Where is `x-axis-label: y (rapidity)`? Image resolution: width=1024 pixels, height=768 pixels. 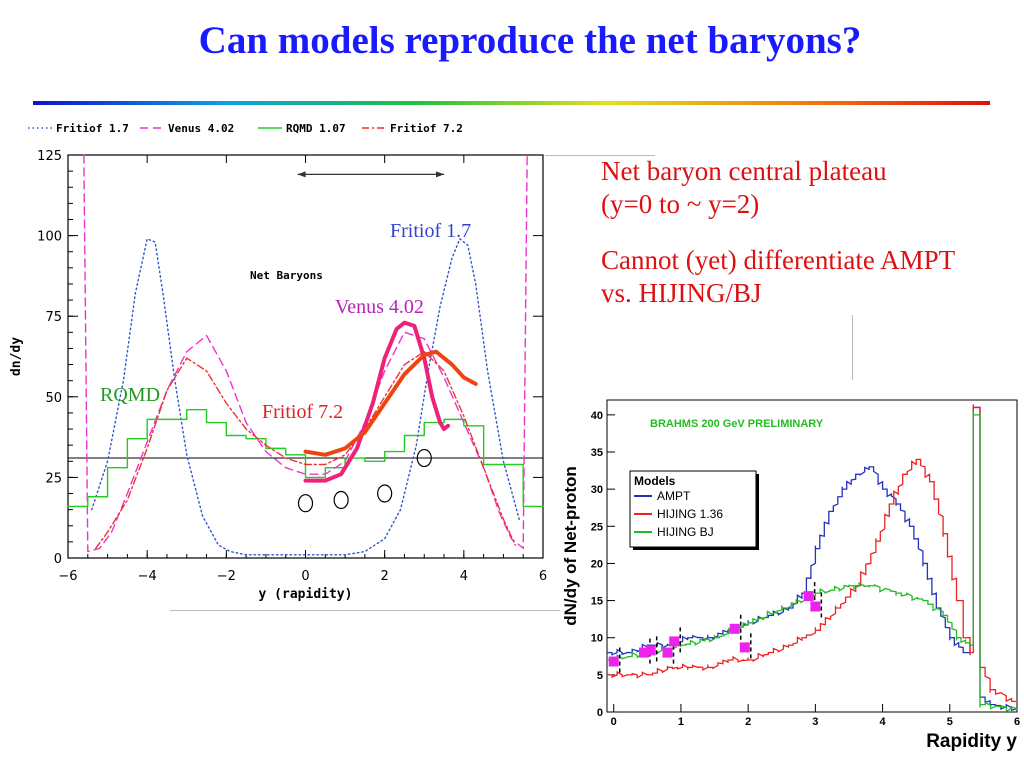 x-axis-label: y (rapidity) is located at coordinates (306, 594).